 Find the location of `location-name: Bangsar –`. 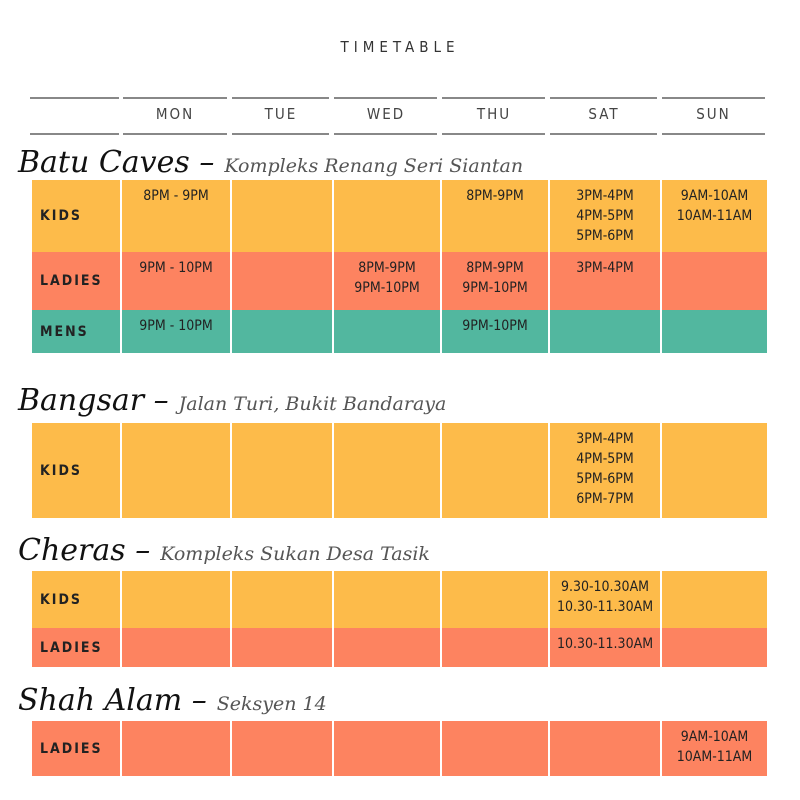

location-name: Bangsar – is located at coordinates (93, 400).